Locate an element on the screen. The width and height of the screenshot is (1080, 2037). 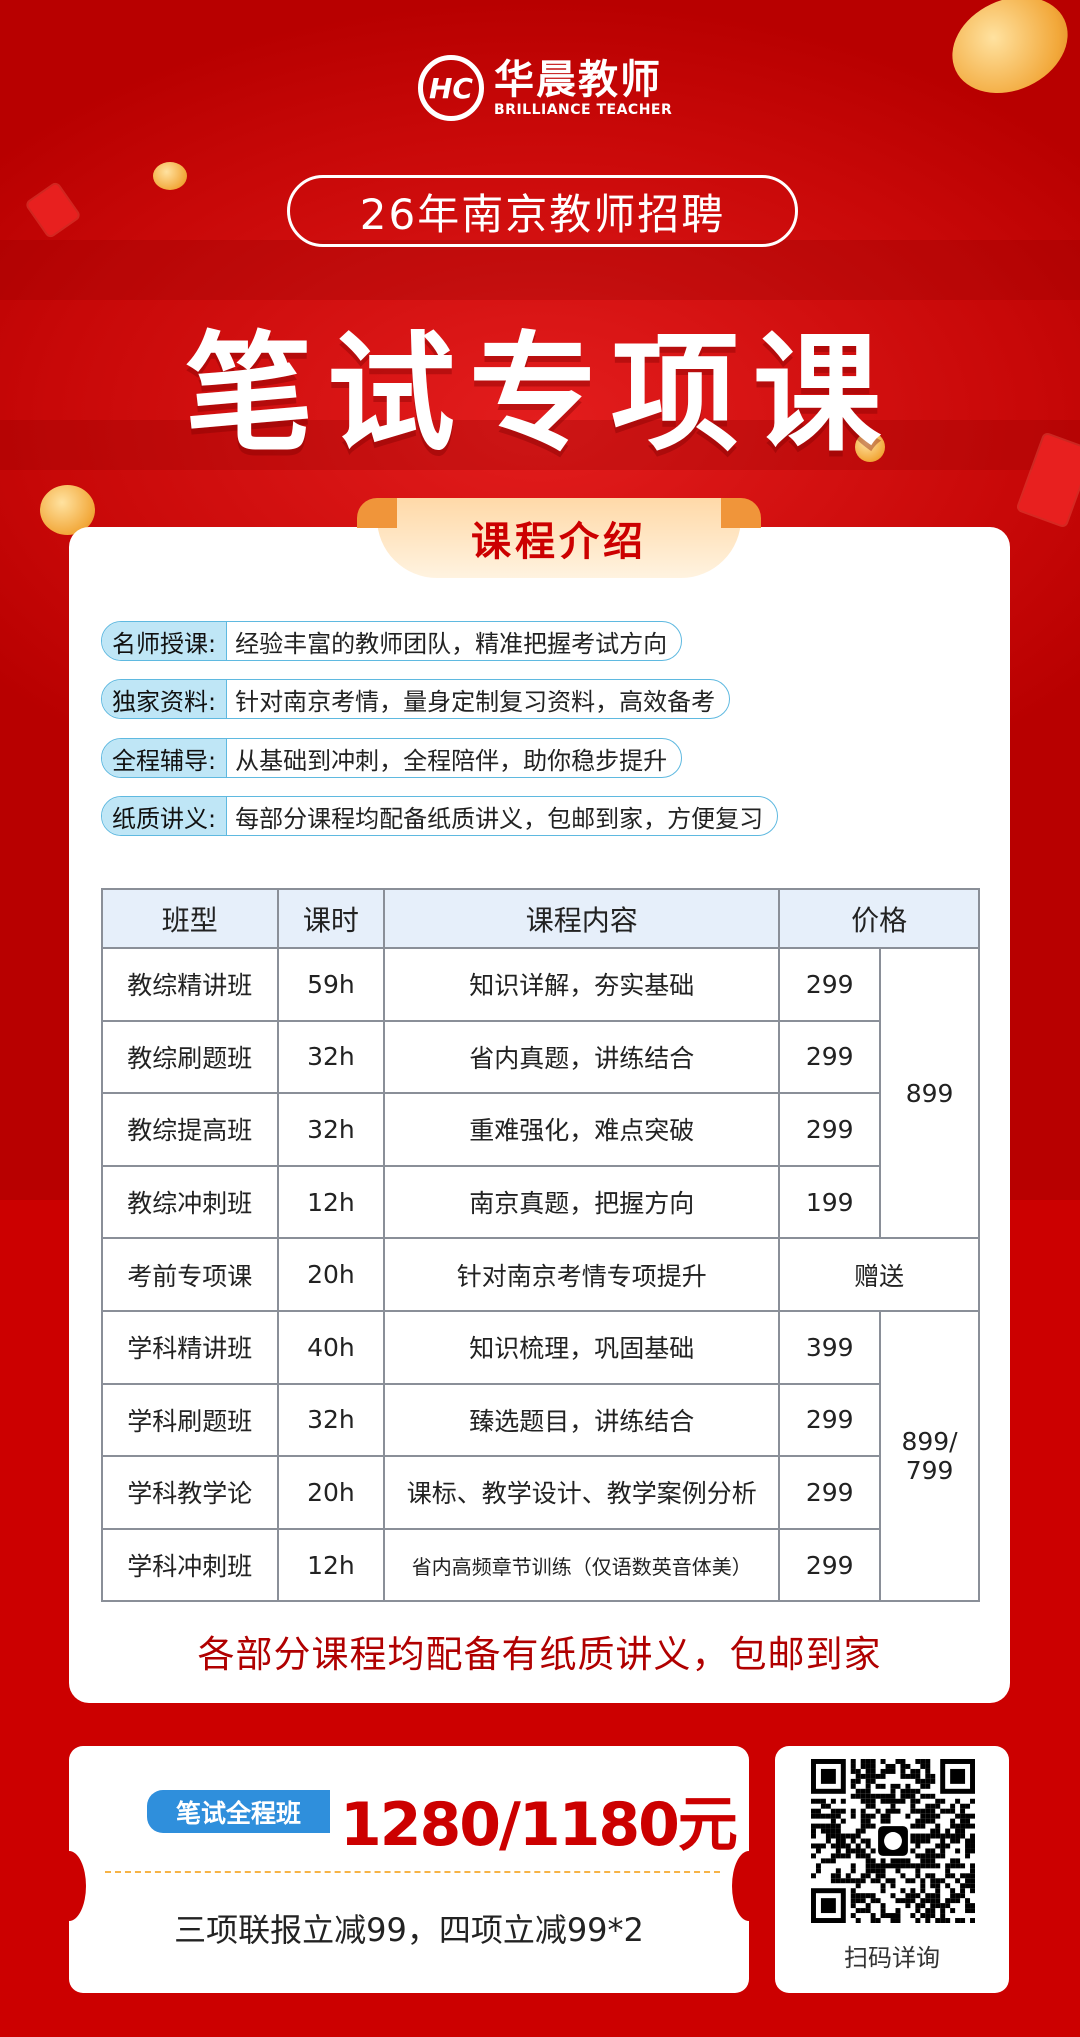
header-price: 价格 is located at coordinates (879, 918).